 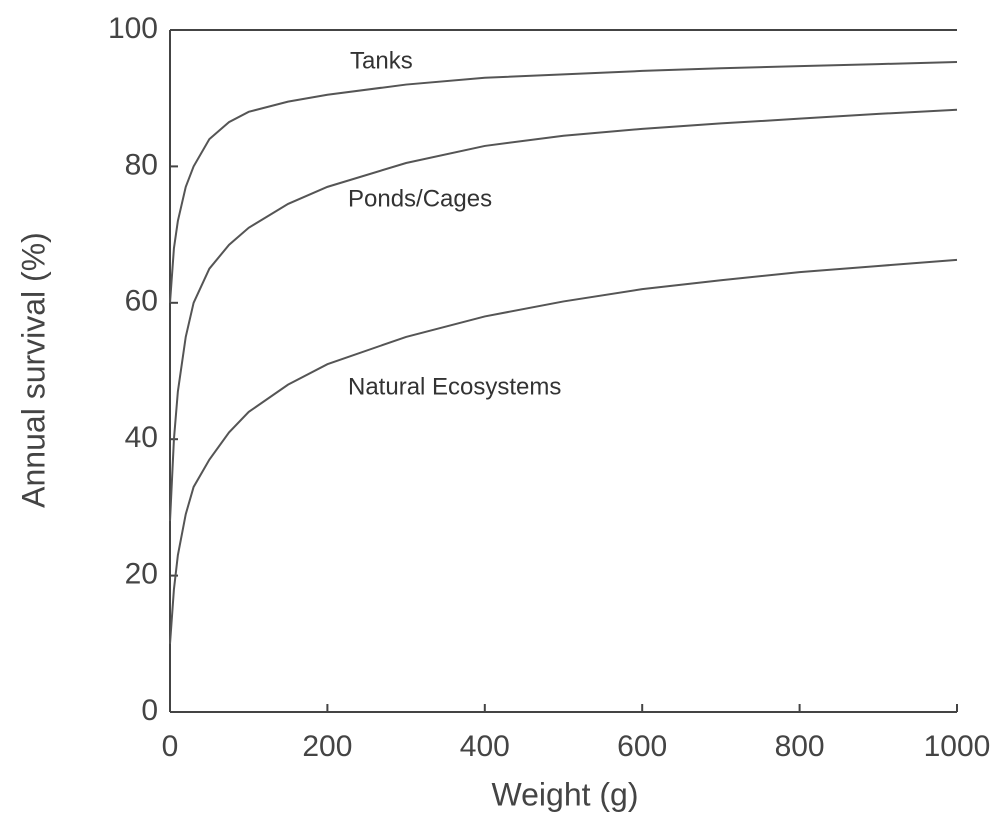 I want to click on y-tick-label: 20, so click(x=141, y=574).